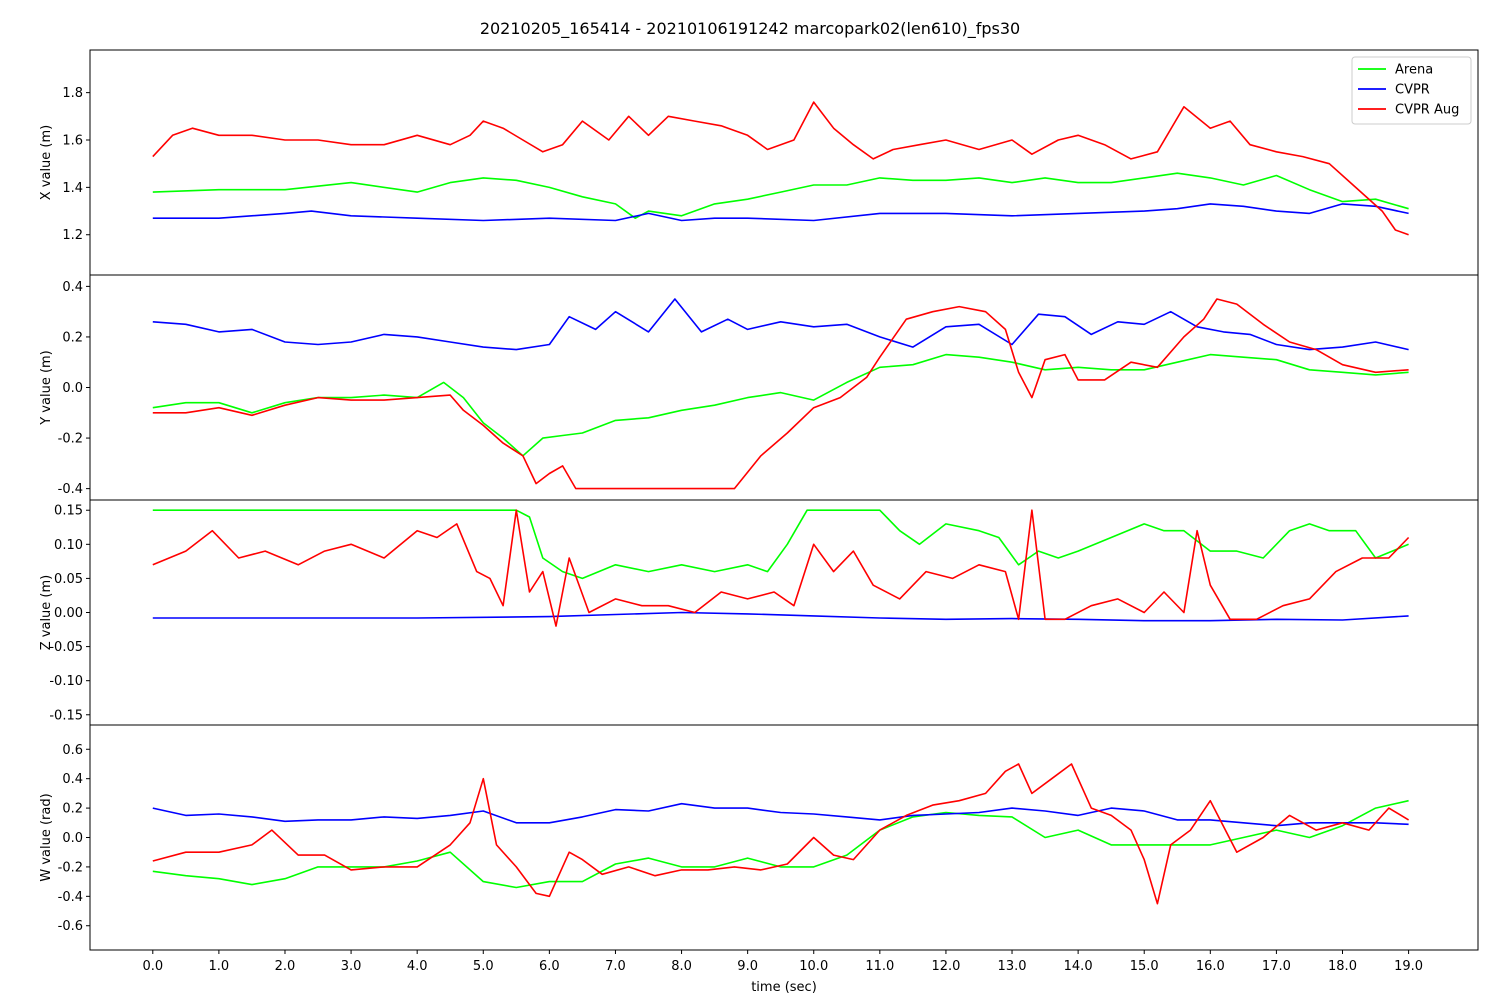  Describe the element at coordinates (1276, 966) in the screenshot. I see `x-tick-label: 17.0` at that location.